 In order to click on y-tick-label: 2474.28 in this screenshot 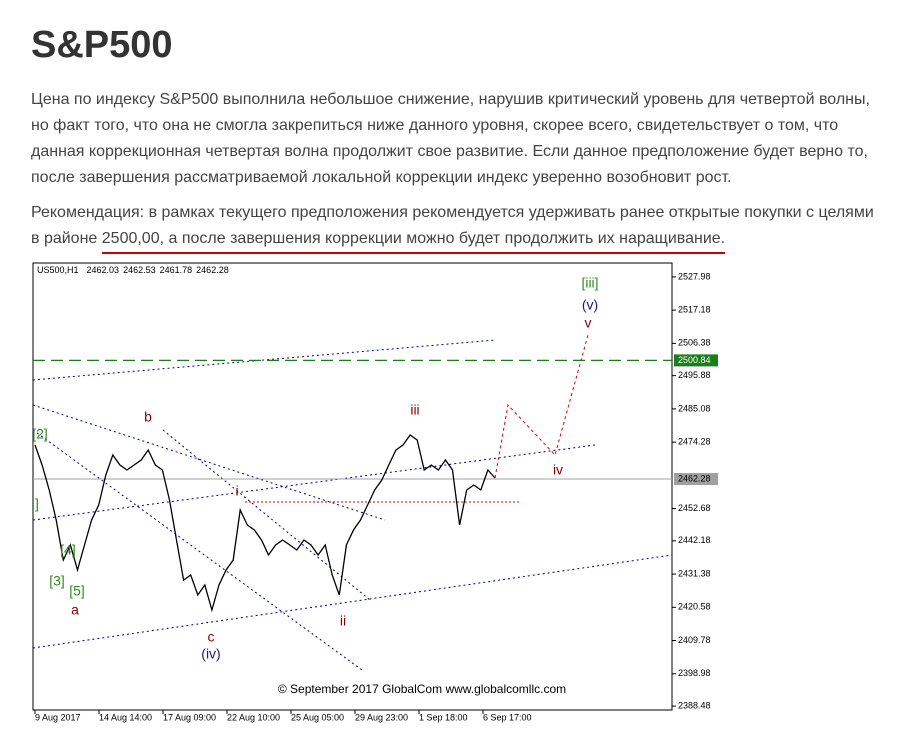, I will do `click(694, 441)`.